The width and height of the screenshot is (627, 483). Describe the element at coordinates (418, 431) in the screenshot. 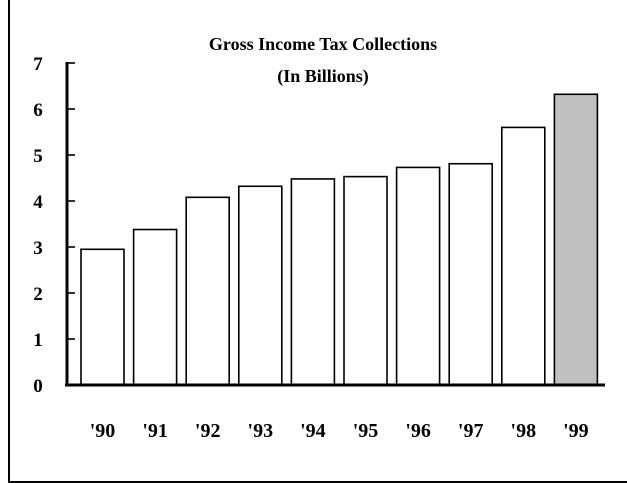

I see `x-tick-label-7: '96` at that location.